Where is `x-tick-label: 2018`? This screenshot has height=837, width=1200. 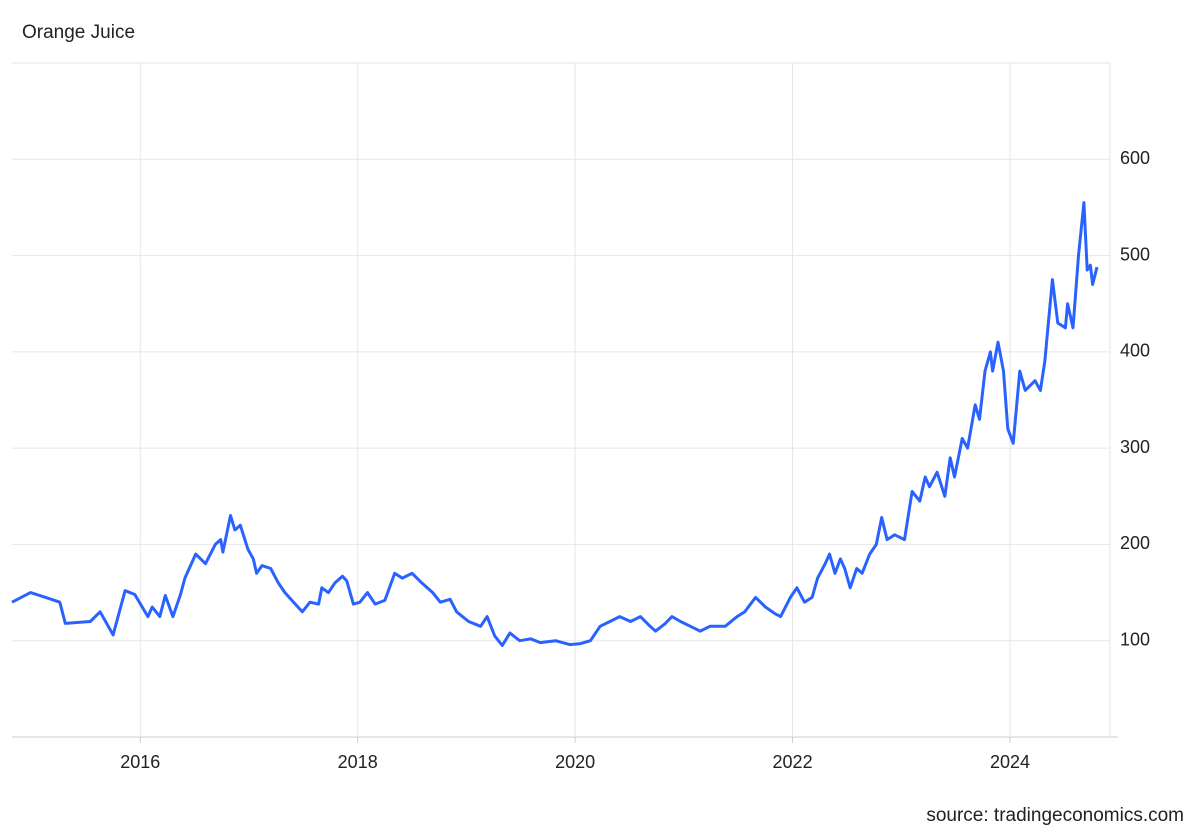 x-tick-label: 2018 is located at coordinates (358, 762).